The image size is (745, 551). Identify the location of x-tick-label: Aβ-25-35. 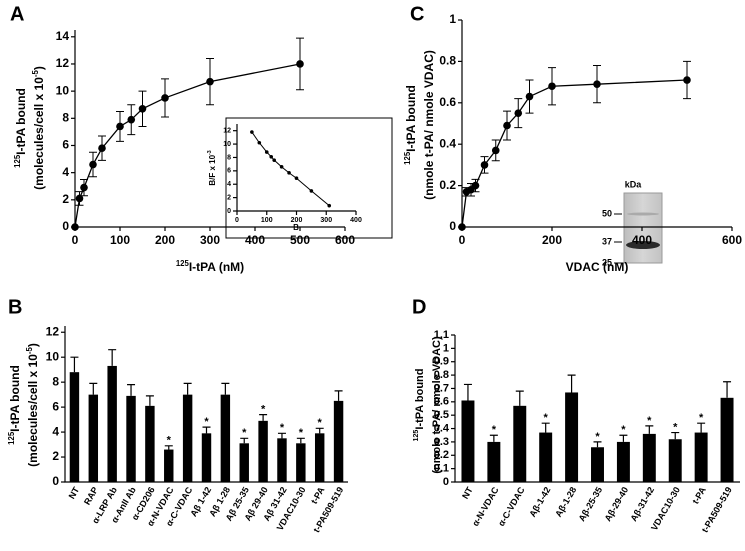
(591, 504).